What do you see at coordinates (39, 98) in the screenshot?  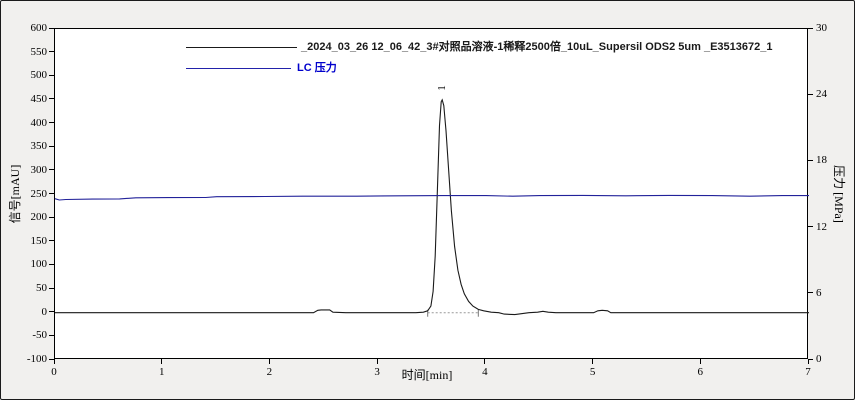 I see `y-left-tick-label: 450` at bounding box center [39, 98].